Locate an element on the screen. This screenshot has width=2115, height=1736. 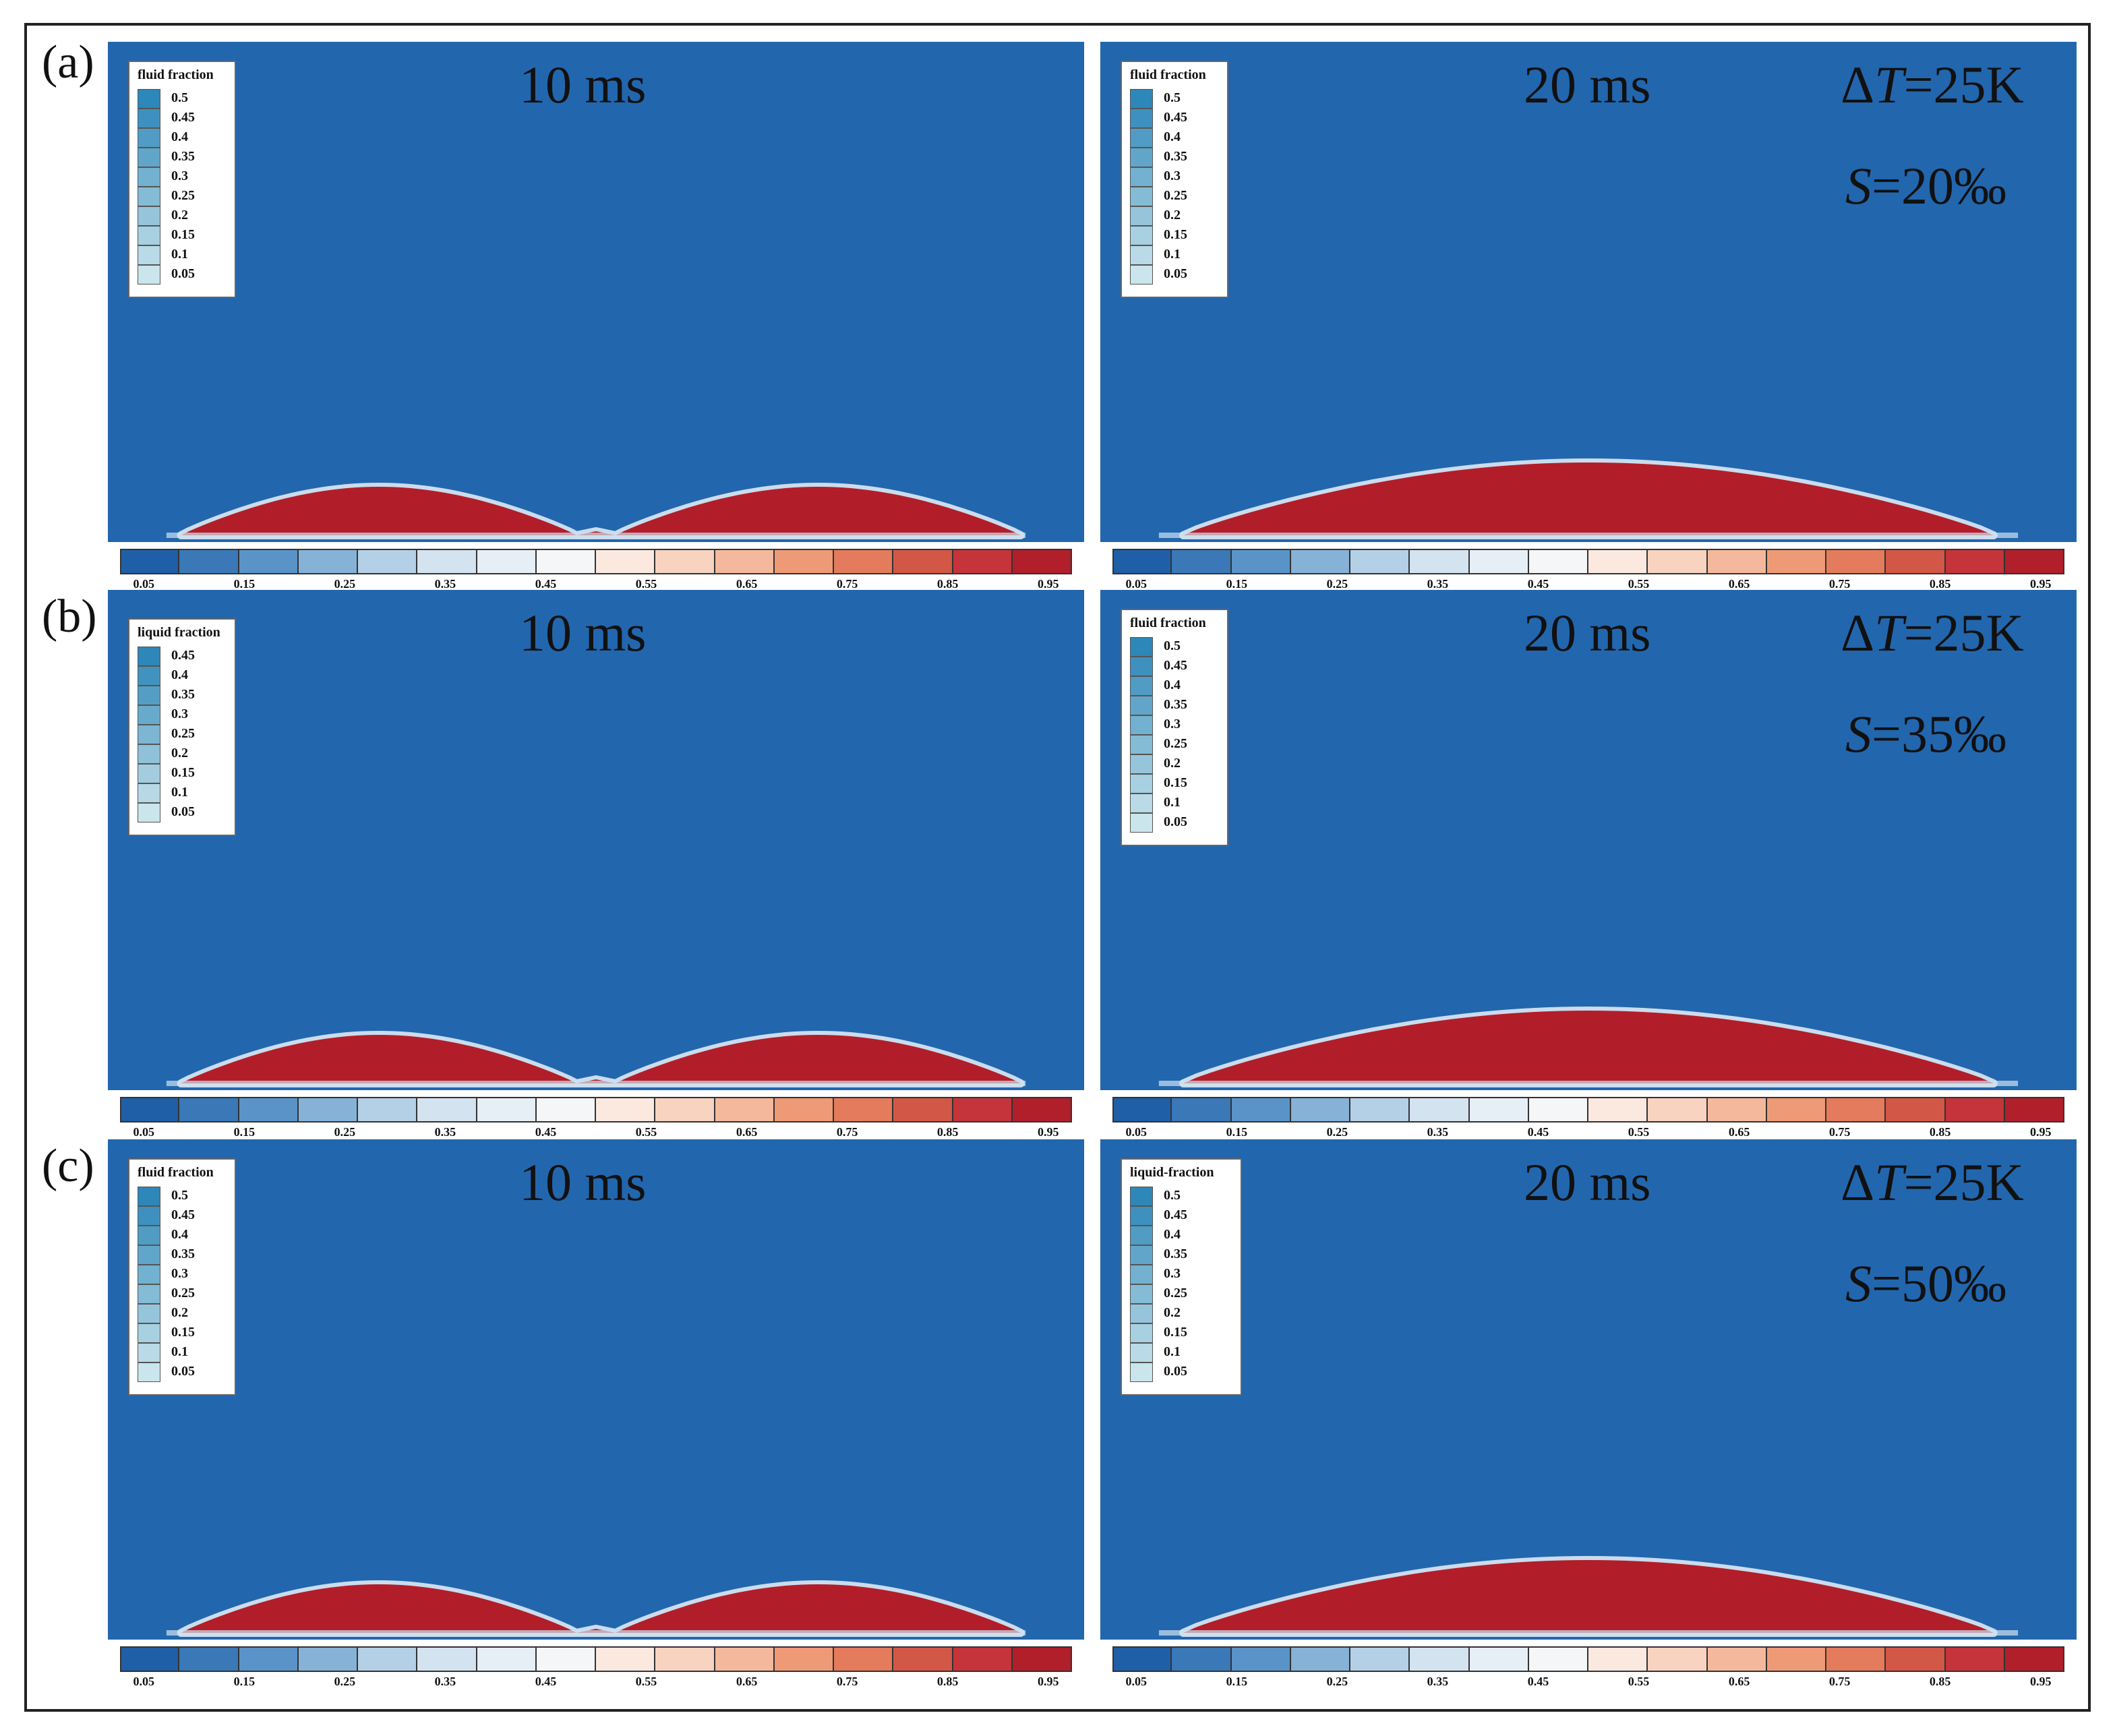
time-label: 10 ms is located at coordinates (583, 84).